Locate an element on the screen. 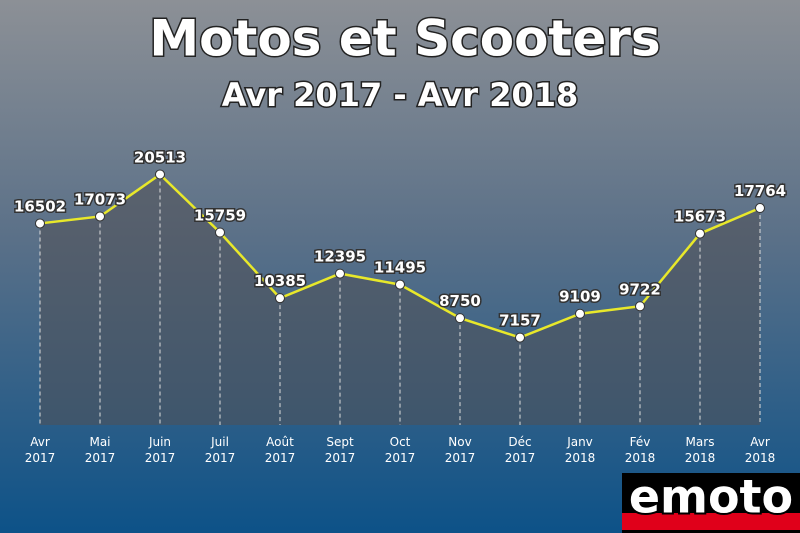 The height and width of the screenshot is (533, 800). value-label: 12395 is located at coordinates (340, 257).